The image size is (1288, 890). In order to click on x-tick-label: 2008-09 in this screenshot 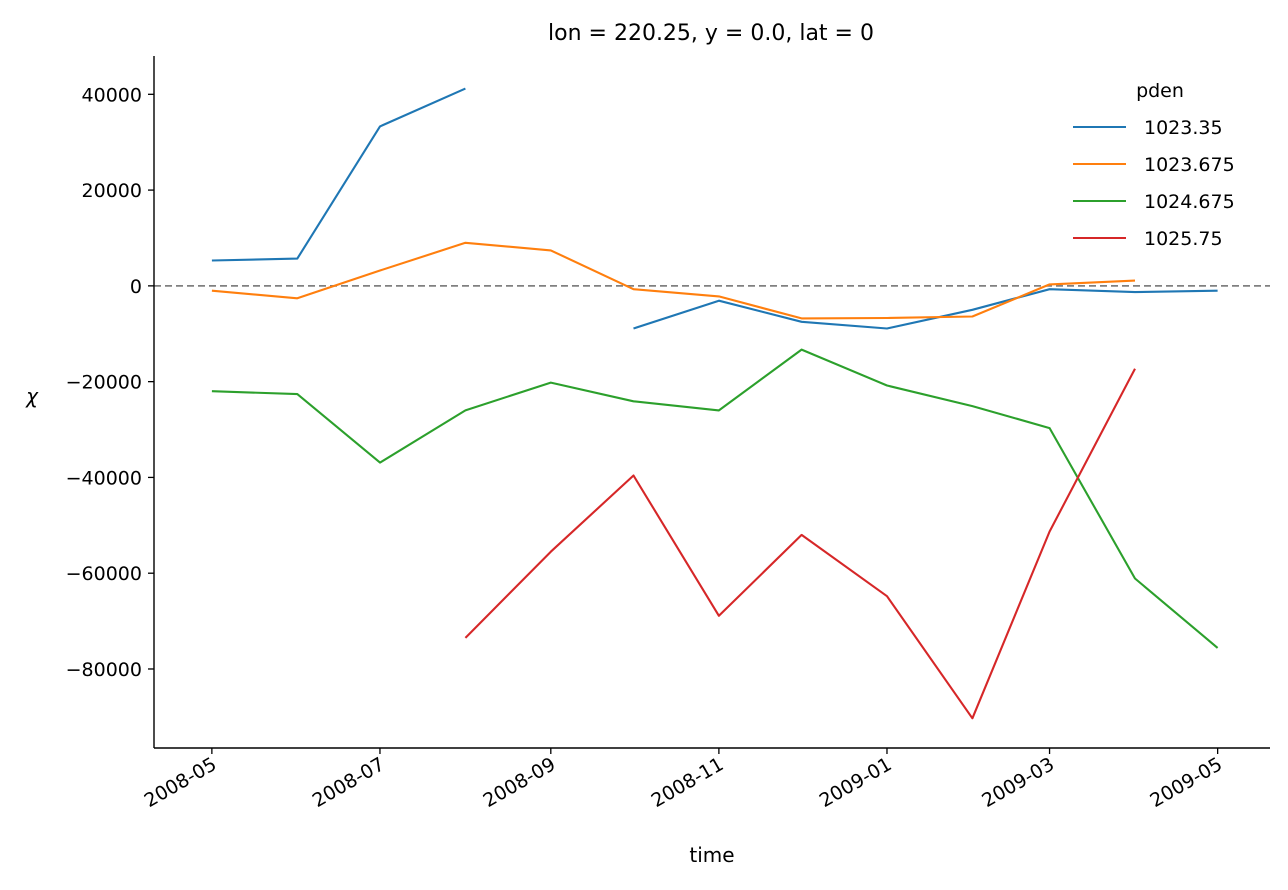, I will do `click(520, 782)`.